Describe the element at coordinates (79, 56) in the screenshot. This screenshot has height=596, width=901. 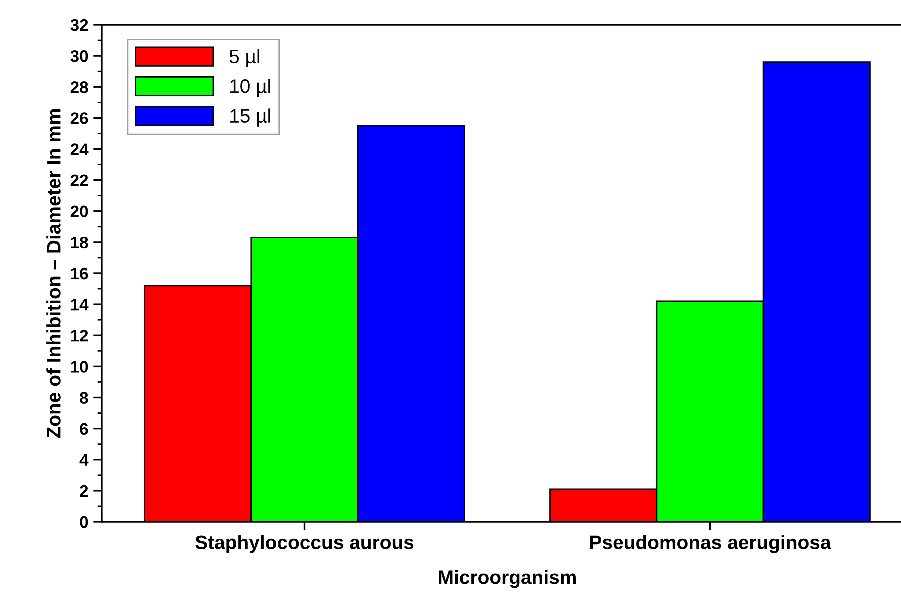
I see `y-tick-label: 30` at that location.